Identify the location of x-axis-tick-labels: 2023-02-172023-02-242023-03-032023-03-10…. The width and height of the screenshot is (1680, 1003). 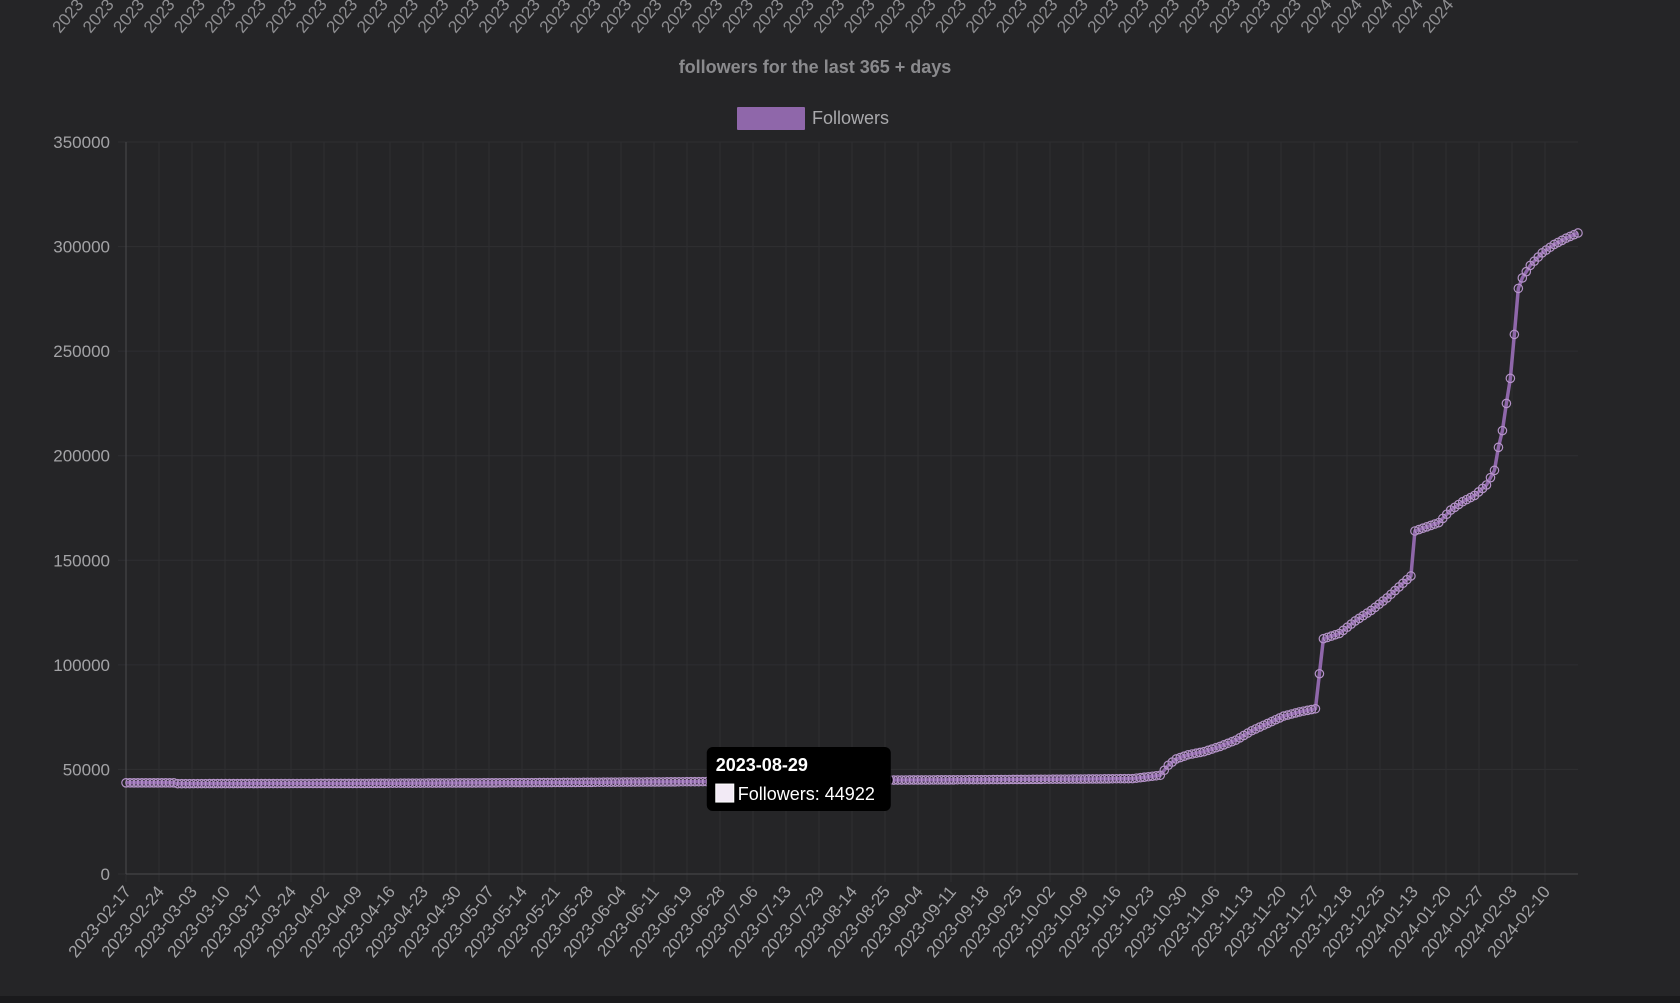
(809, 921).